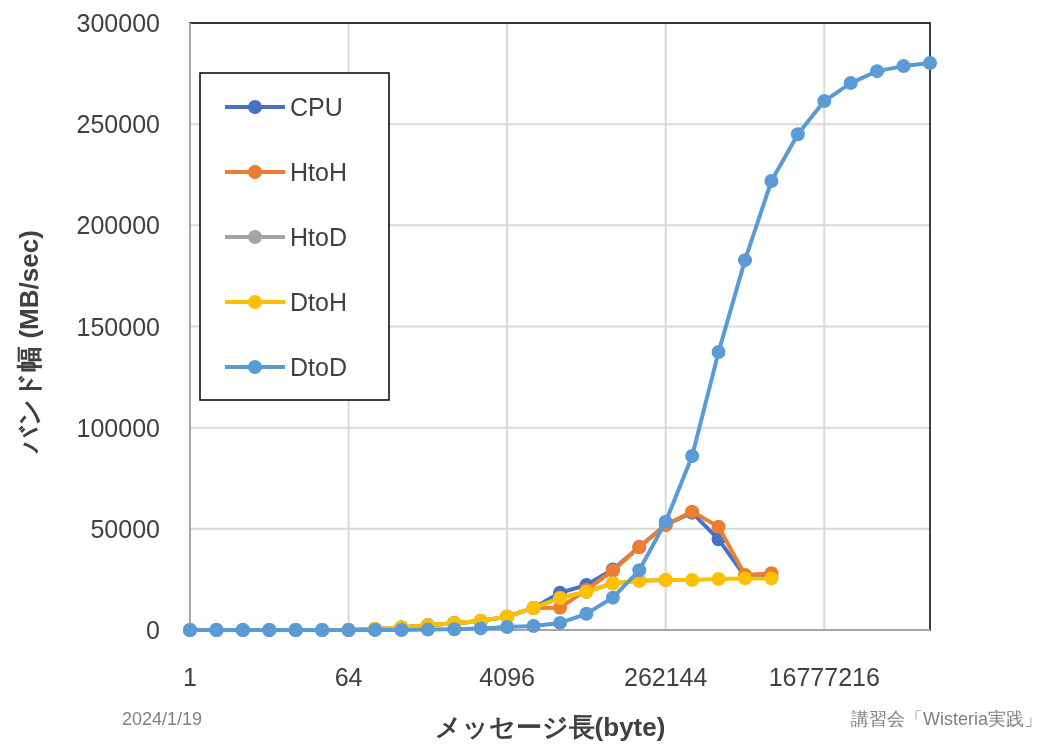  I want to click on y-axis-title: バンド幅 (MB/sec), so click(29, 342).